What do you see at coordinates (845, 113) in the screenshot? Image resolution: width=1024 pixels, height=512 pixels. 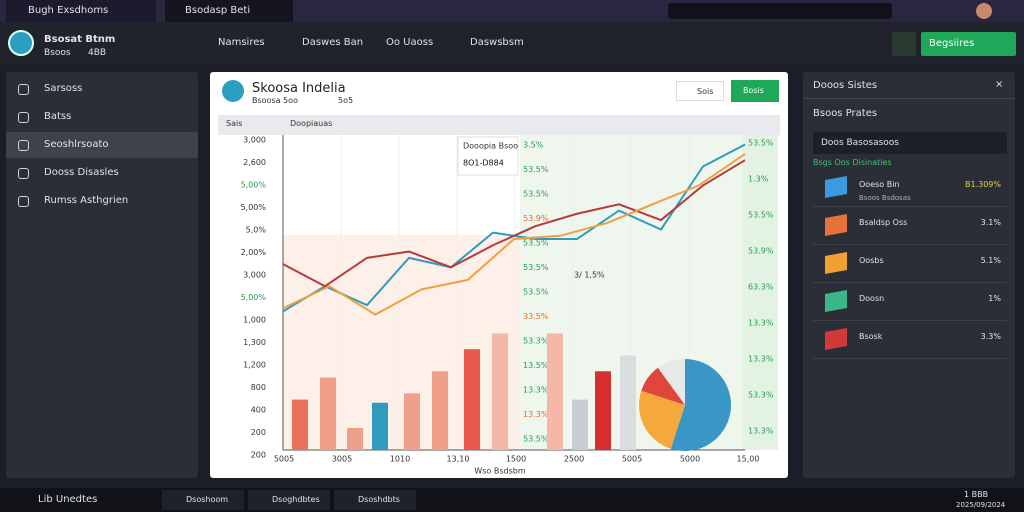 I see `section-title: Bsoos Prates` at bounding box center [845, 113].